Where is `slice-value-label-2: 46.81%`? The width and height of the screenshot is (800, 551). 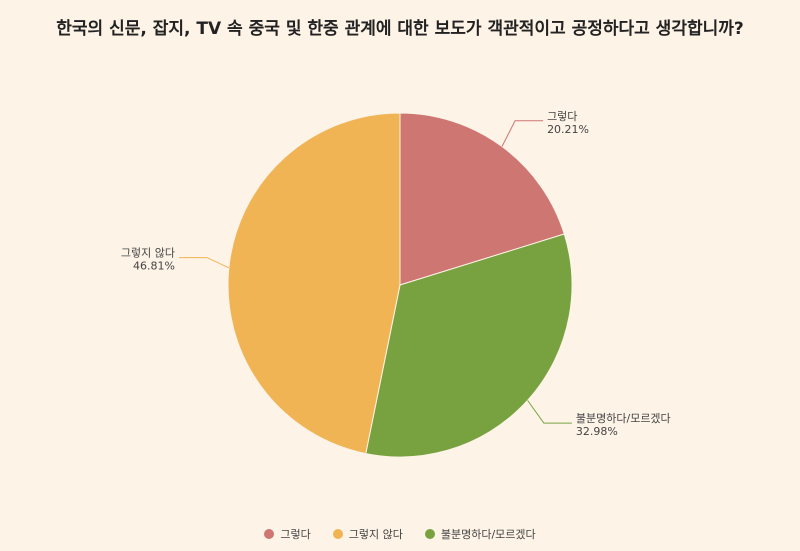 slice-value-label-2: 46.81% is located at coordinates (154, 266).